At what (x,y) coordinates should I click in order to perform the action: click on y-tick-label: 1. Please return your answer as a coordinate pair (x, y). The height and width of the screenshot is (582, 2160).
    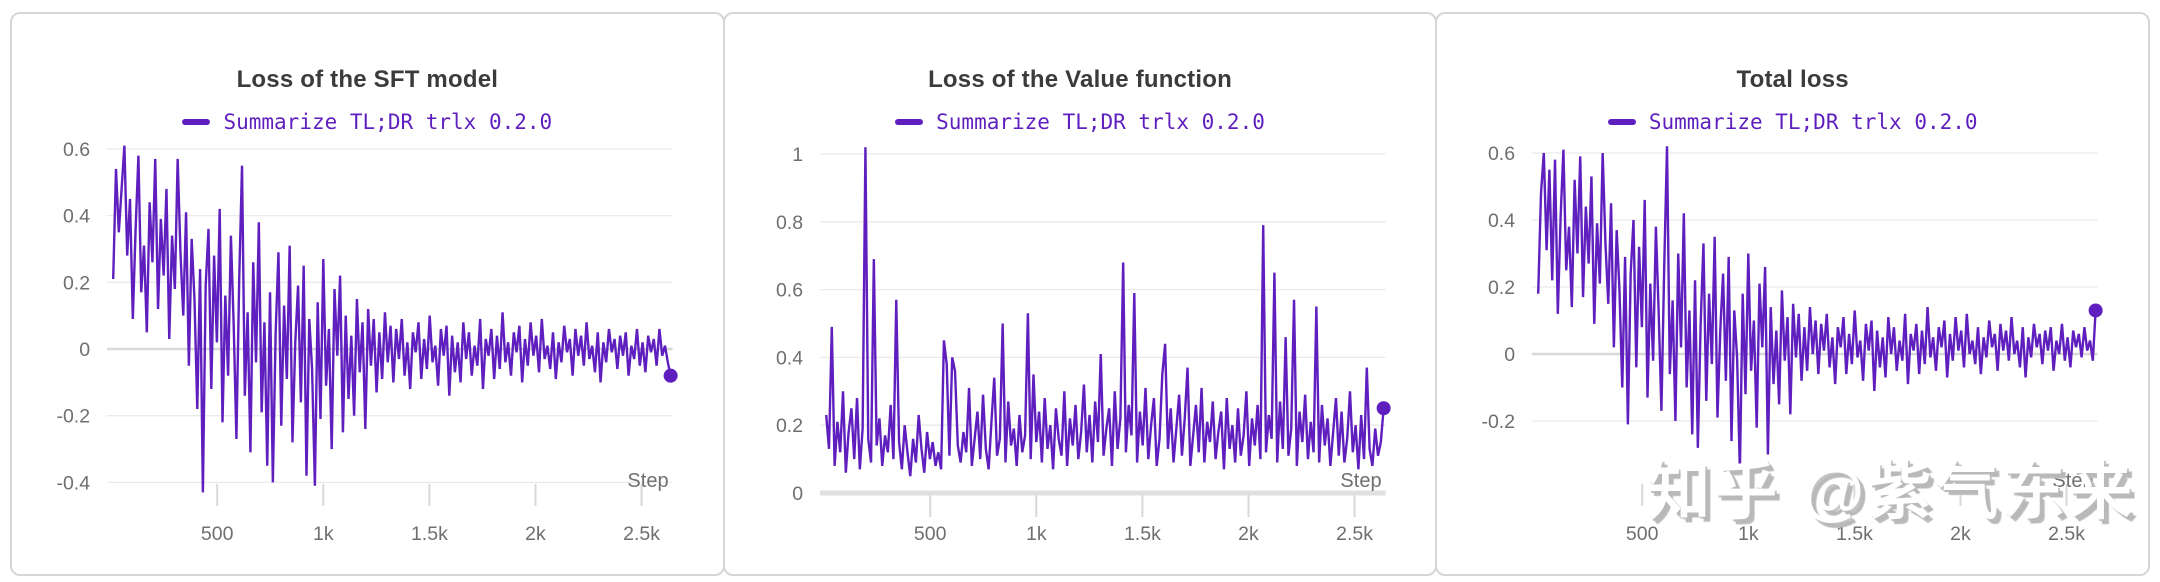
    Looking at the image, I should click on (797, 155).